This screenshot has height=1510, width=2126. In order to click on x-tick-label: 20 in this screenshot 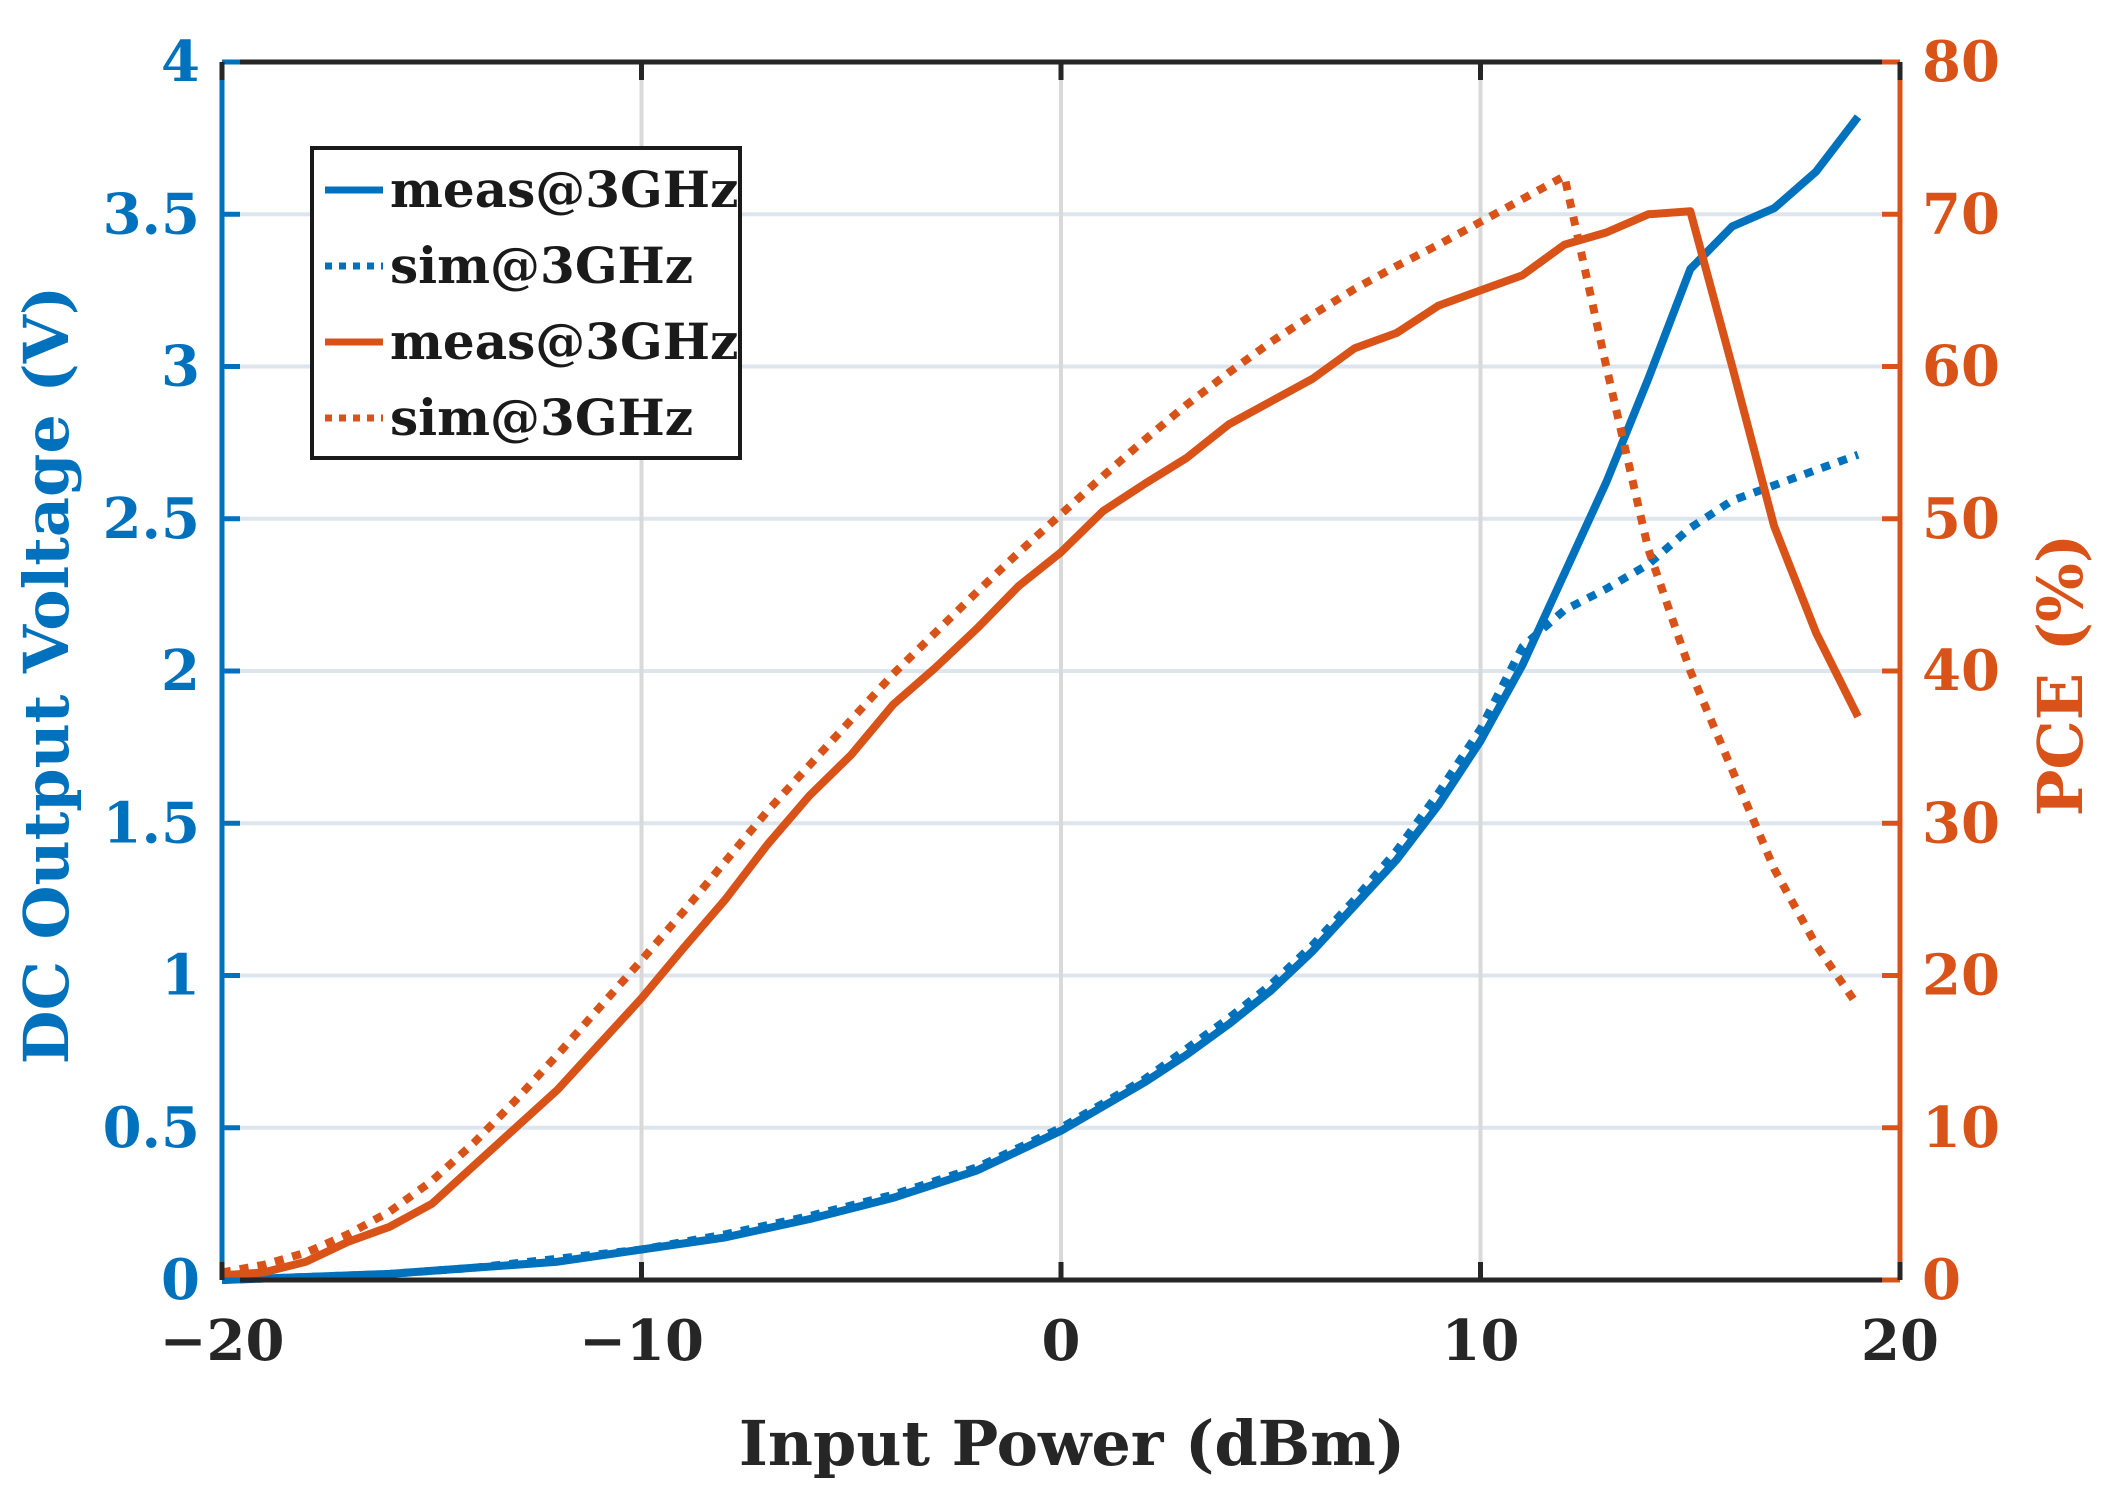, I will do `click(1900, 1341)`.